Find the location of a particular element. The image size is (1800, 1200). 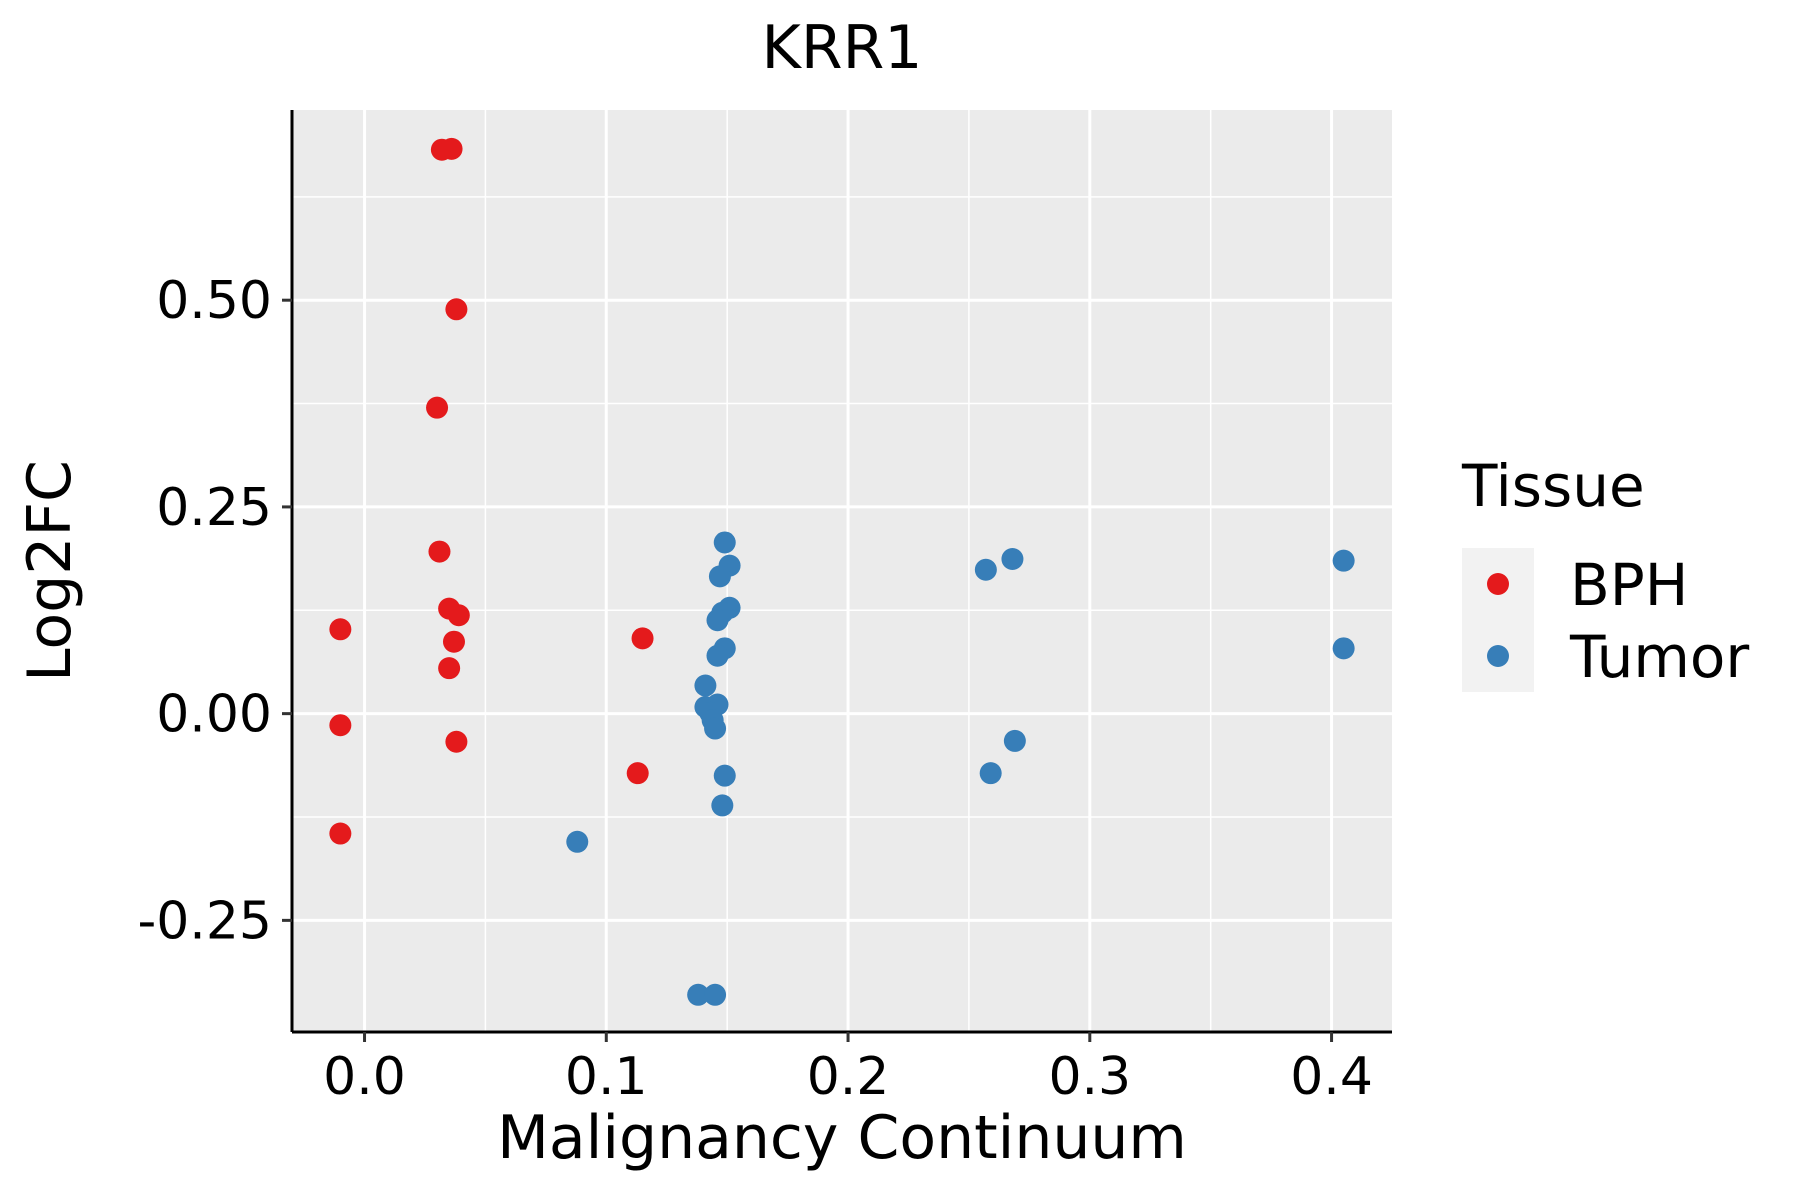

y-tick-label: 0.50 is located at coordinates (214, 301).